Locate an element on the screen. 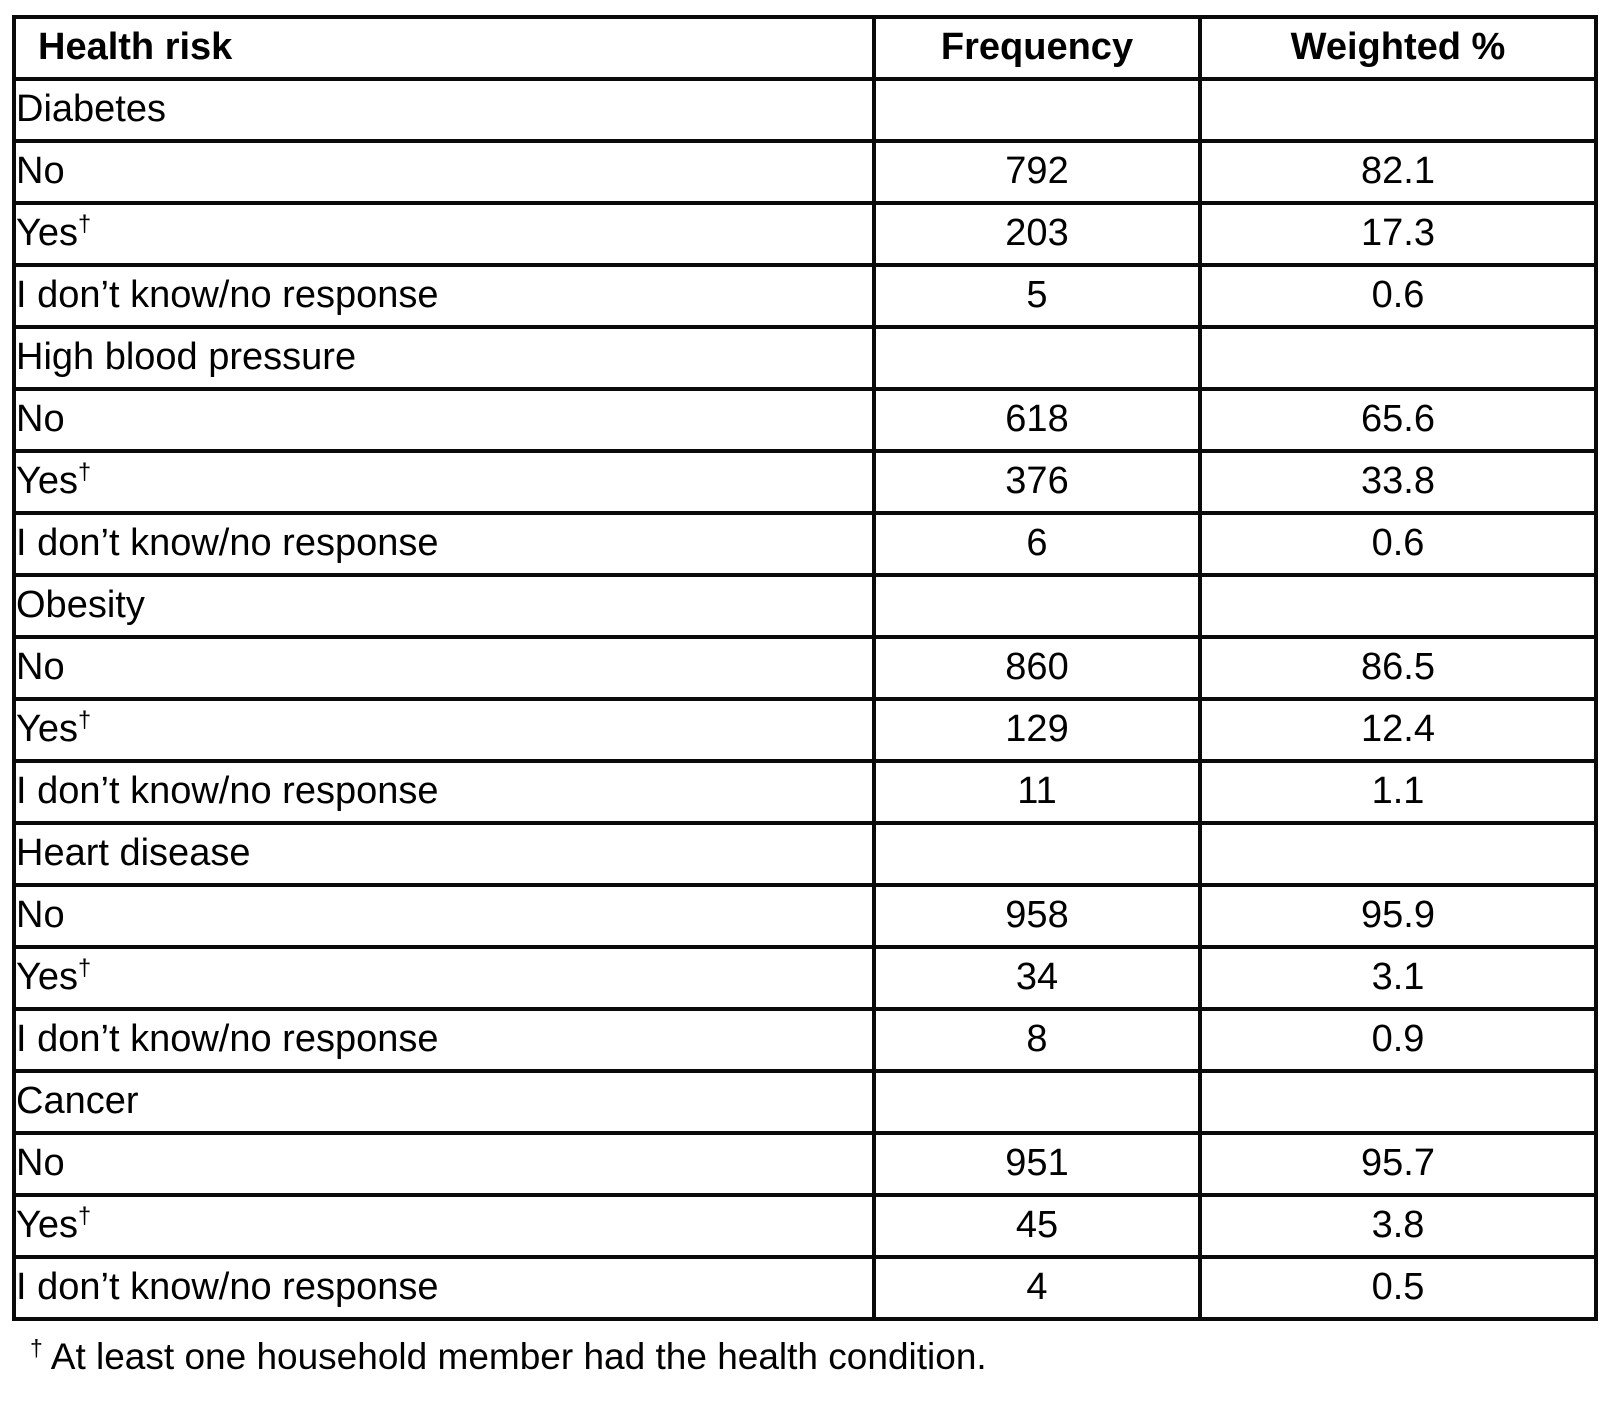 This screenshot has height=1408, width=1600. weighted-pct-value: 0.5 is located at coordinates (1398, 1288).